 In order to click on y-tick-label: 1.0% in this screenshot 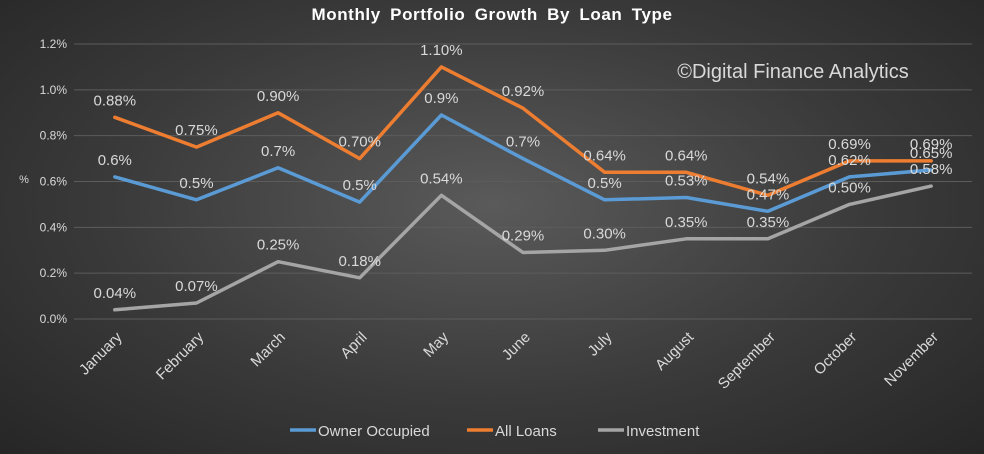, I will do `click(54, 90)`.